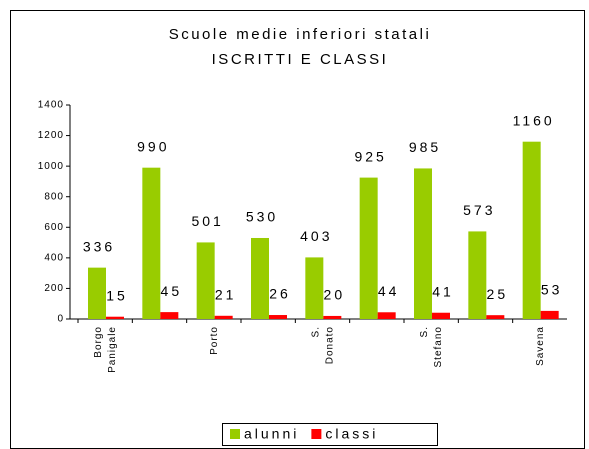 The width and height of the screenshot is (589, 449). I want to click on y-tick-label: 600, so click(54, 227).